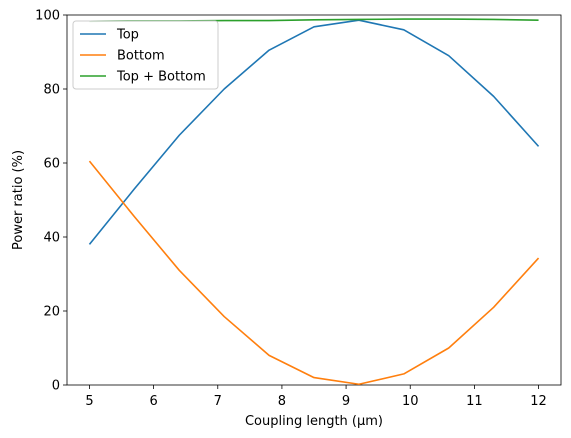  Describe the element at coordinates (56, 386) in the screenshot. I see `y-tick-label: 0` at that location.